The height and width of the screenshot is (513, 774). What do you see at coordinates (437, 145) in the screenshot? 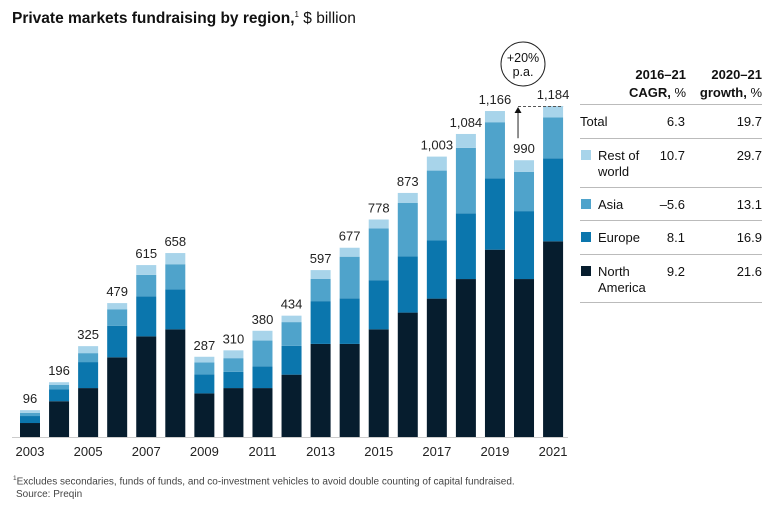
I see `total-label-2017: 1,003` at bounding box center [437, 145].